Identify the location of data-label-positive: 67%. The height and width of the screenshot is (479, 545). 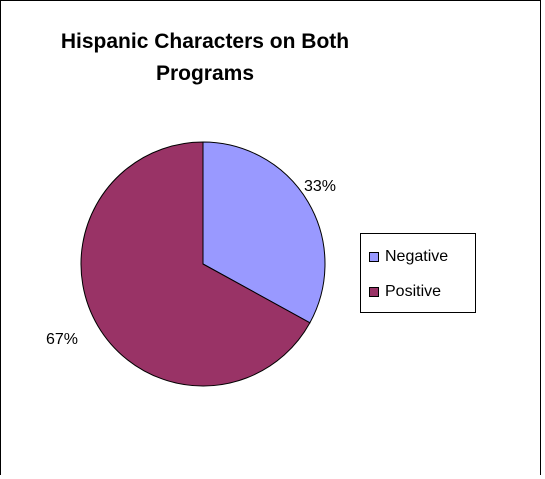
(62, 339).